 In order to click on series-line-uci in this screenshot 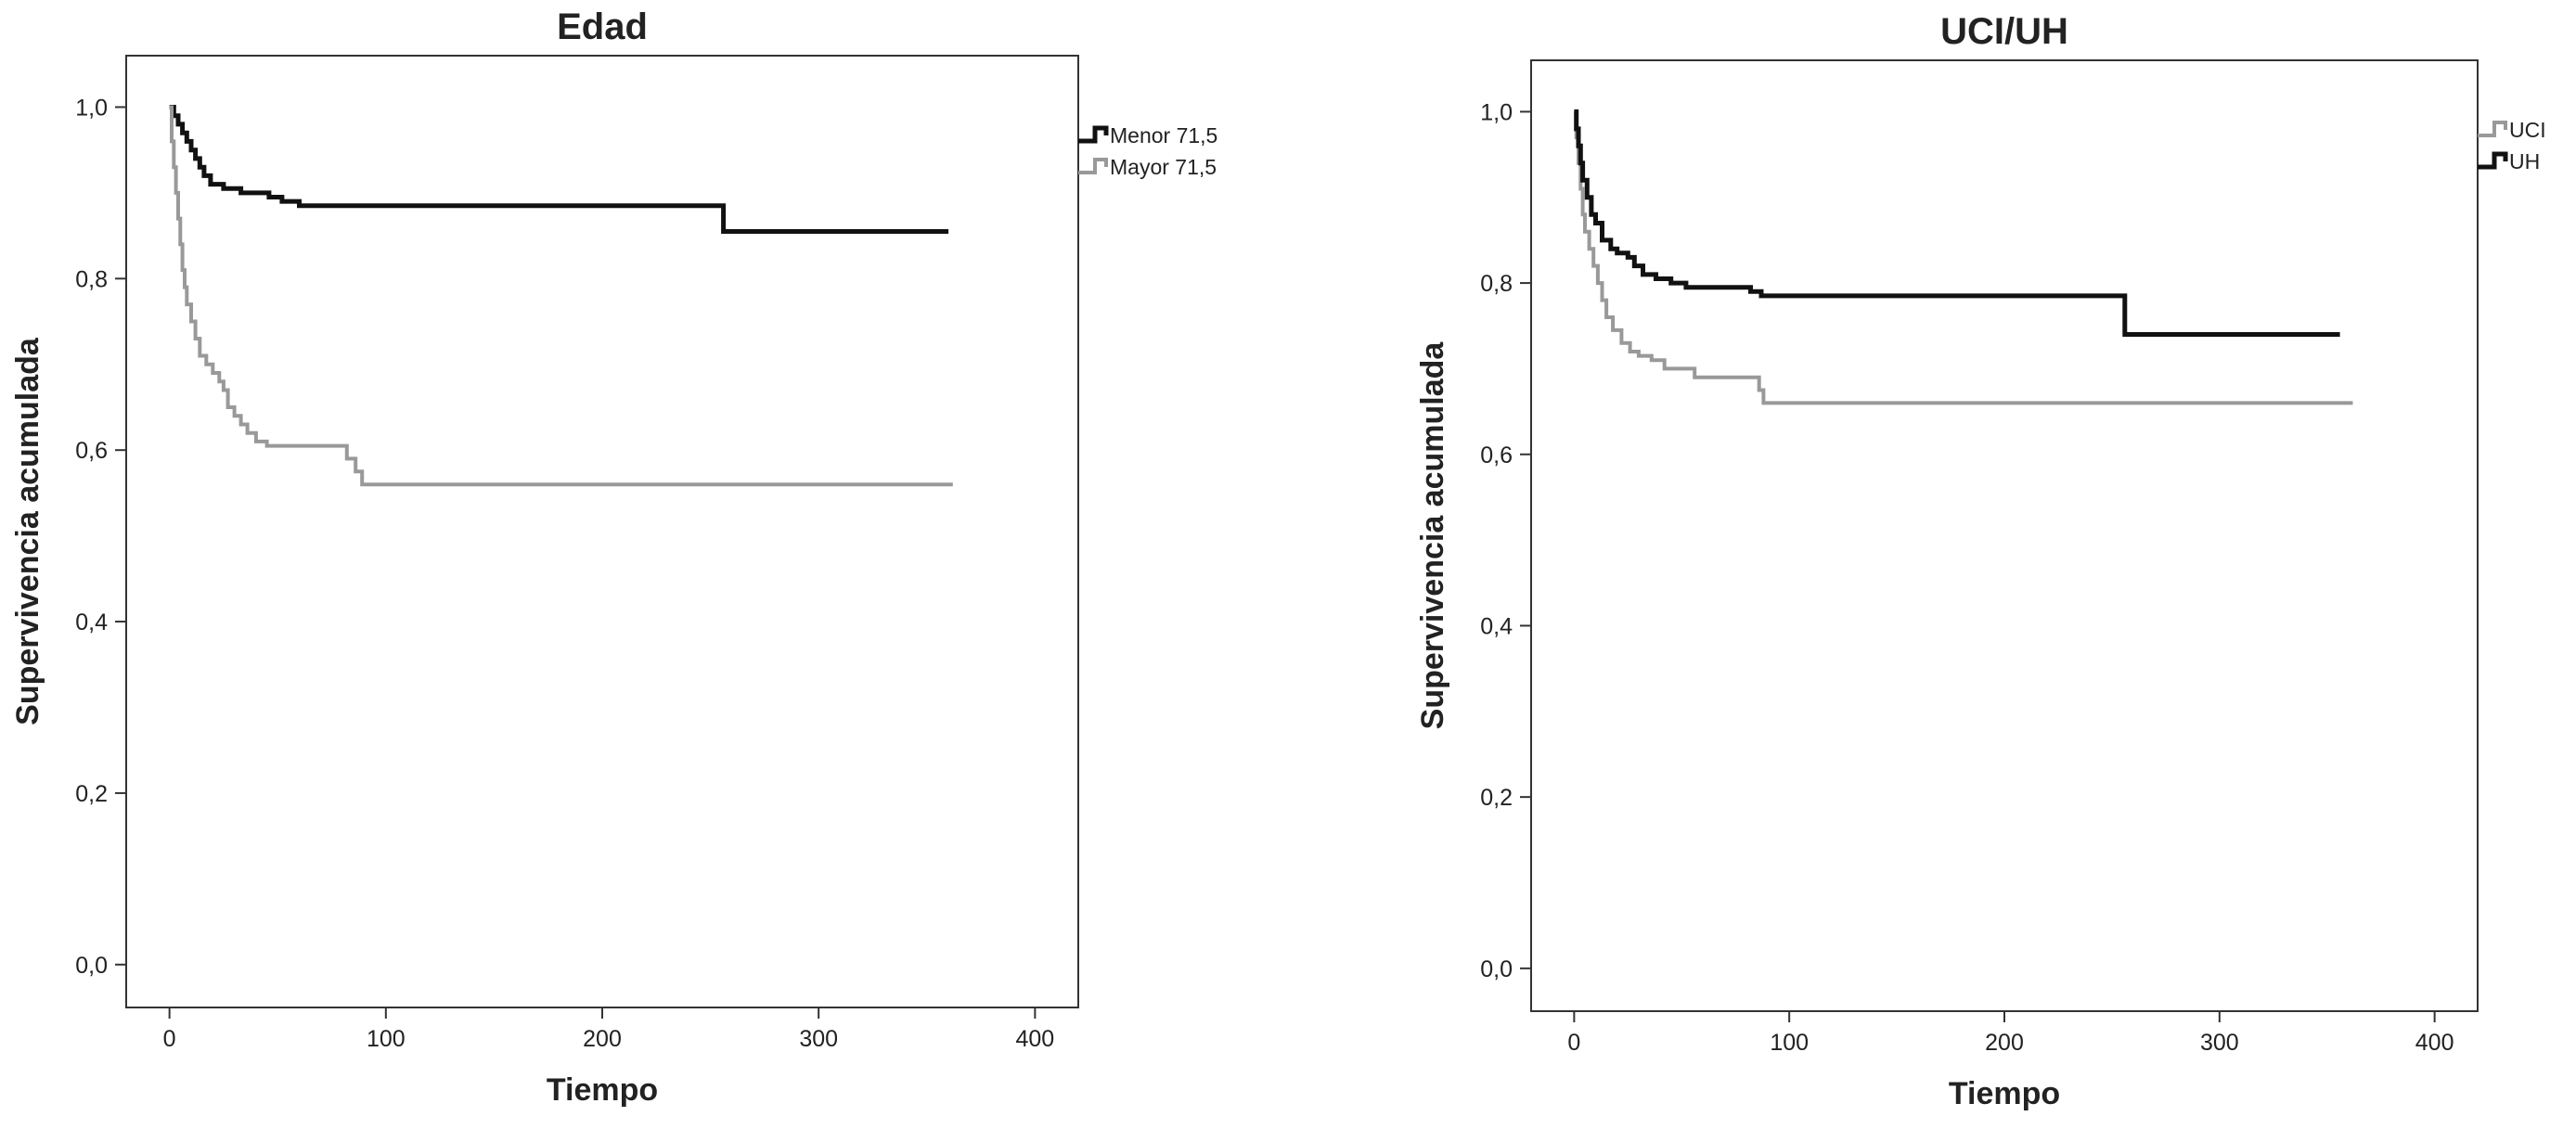, I will do `click(1963, 257)`.